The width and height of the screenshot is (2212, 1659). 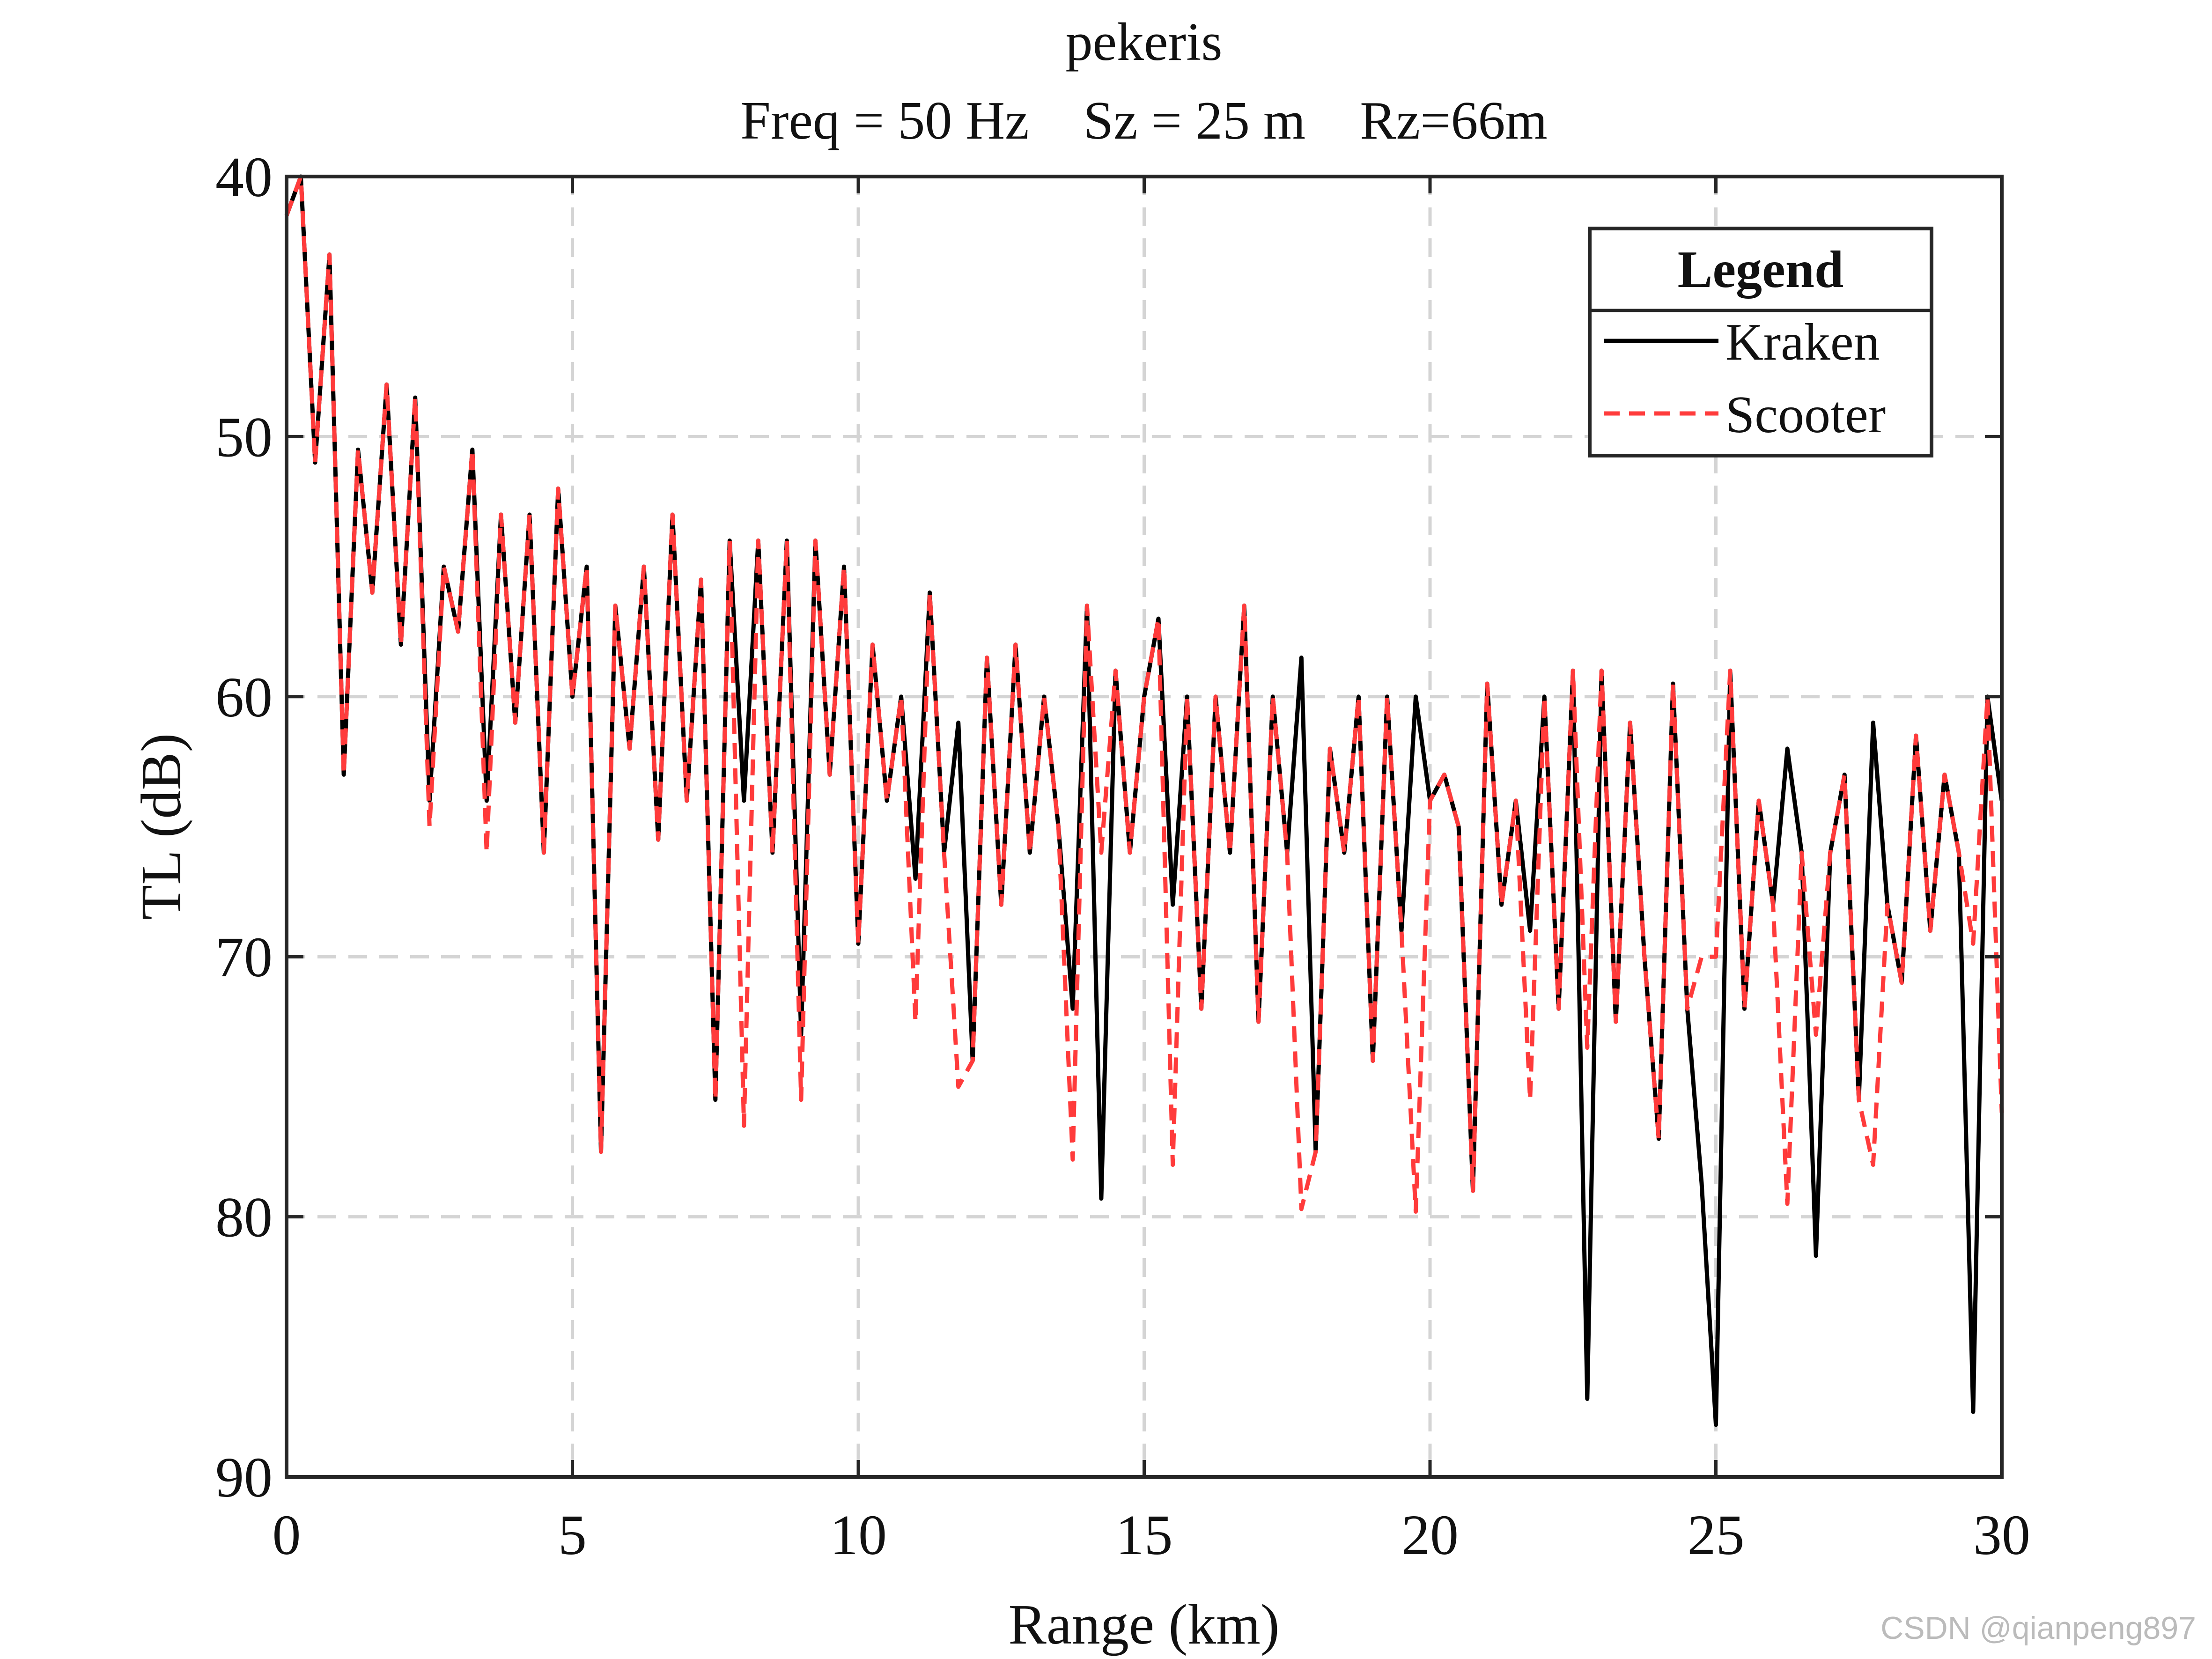 What do you see at coordinates (244, 958) in the screenshot?
I see `y-tick-label: 70` at bounding box center [244, 958].